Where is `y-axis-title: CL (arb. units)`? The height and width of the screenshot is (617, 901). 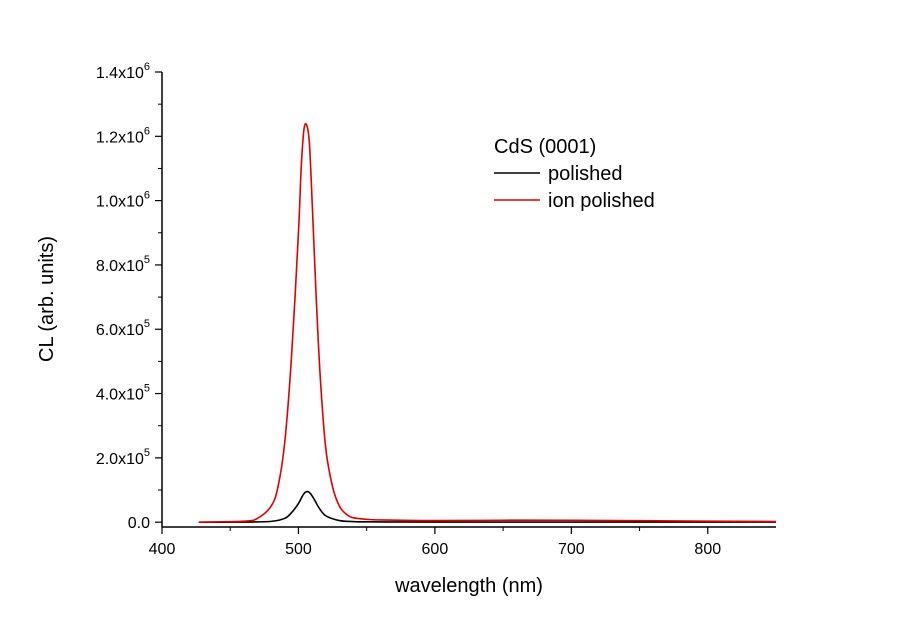
y-axis-title: CL (arb. units) is located at coordinates (47, 299).